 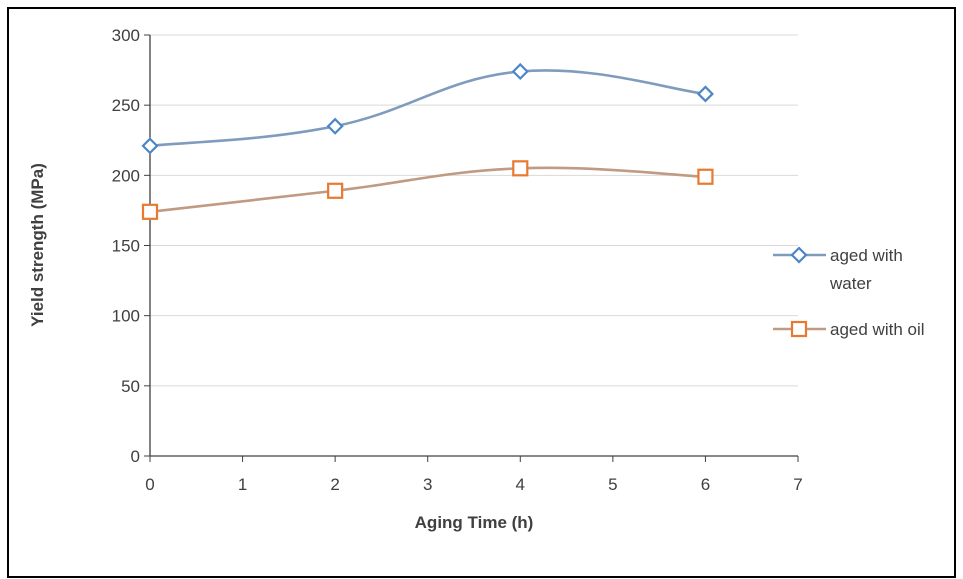 What do you see at coordinates (612, 484) in the screenshot?
I see `x-tick-label: 5` at bounding box center [612, 484].